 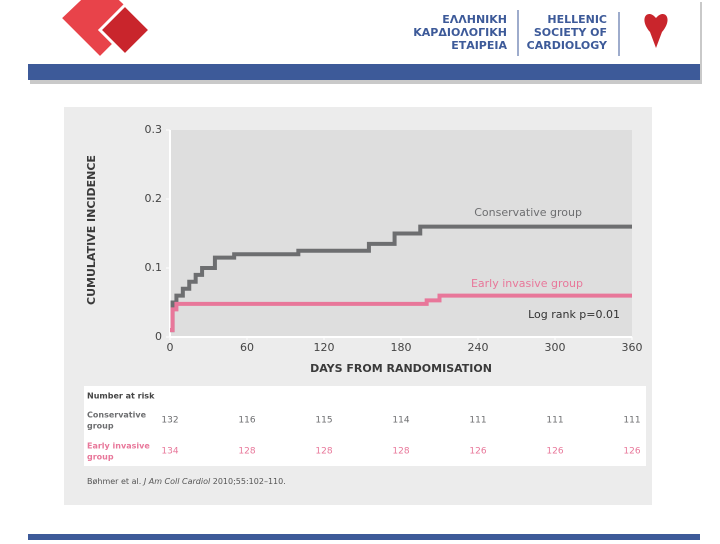 I want to click on logo-text-greek: ΕΛΛΗΝΙΚΗ, so click(x=474, y=19).